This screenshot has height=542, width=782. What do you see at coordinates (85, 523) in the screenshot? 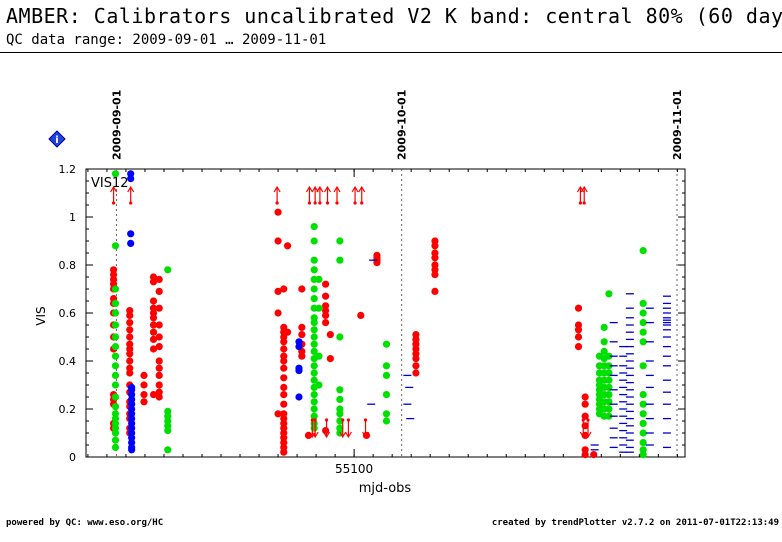
I see `footer-powered-by: powered by QC: www.eso.org/HC` at bounding box center [85, 523].